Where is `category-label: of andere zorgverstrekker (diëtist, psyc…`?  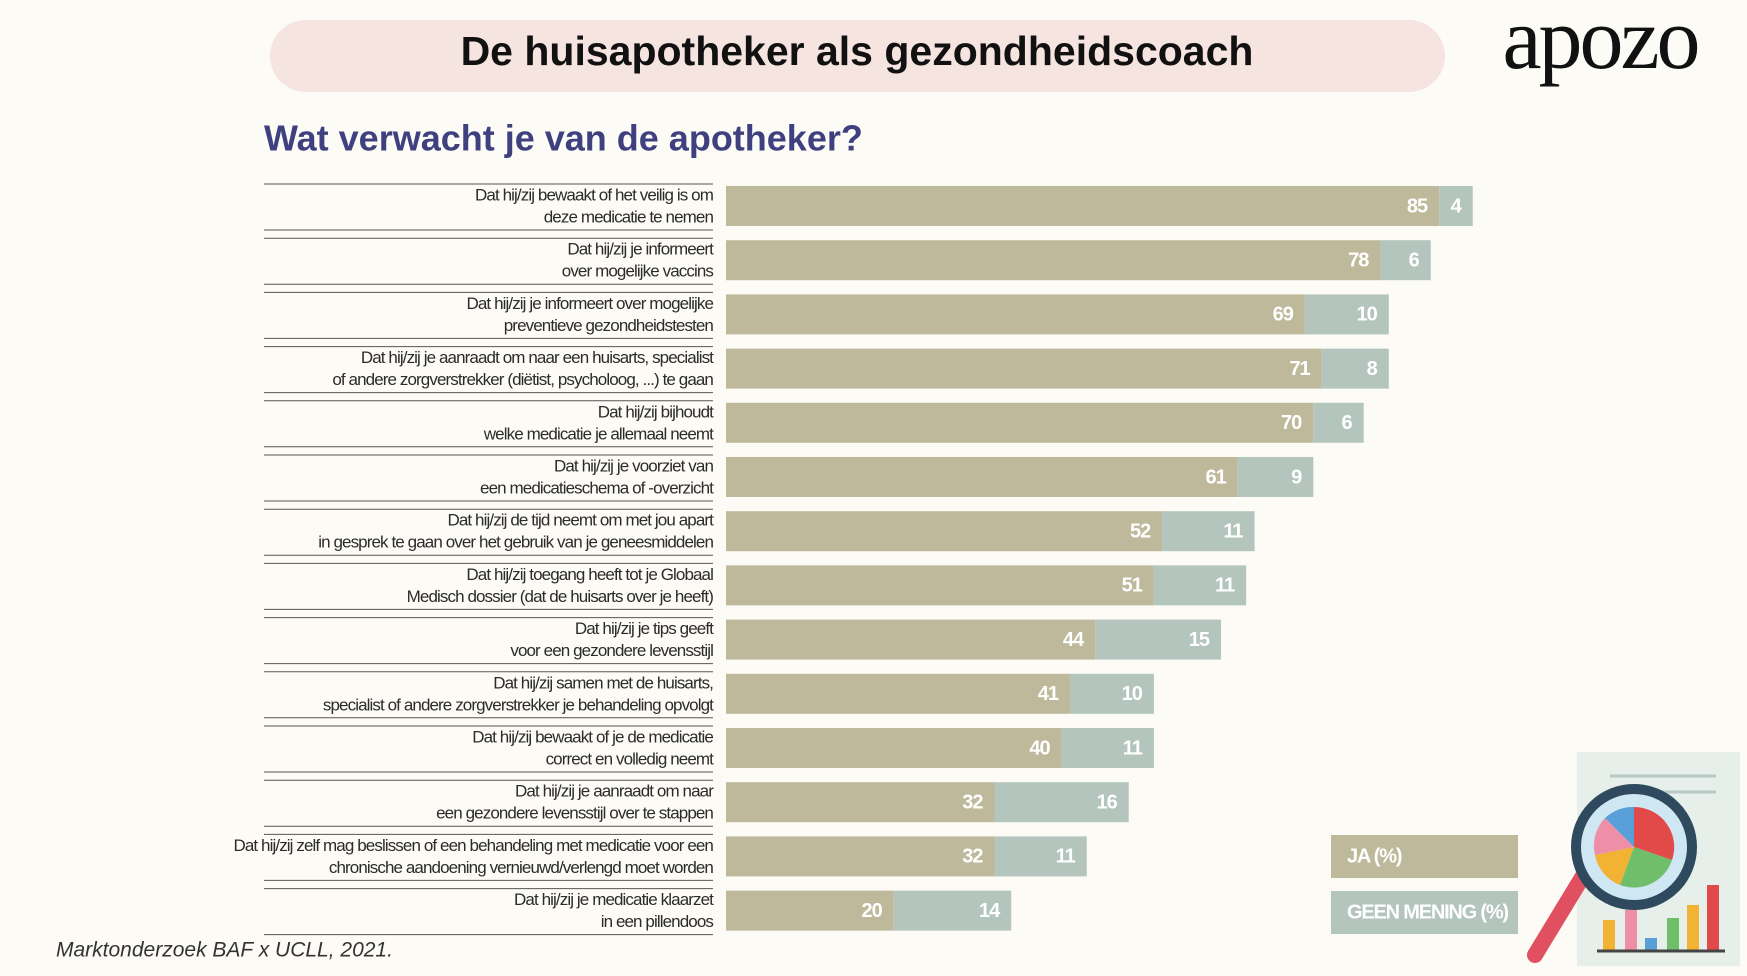
category-label: of andere zorgverstrekker (diëtist, psyc… is located at coordinates (522, 379).